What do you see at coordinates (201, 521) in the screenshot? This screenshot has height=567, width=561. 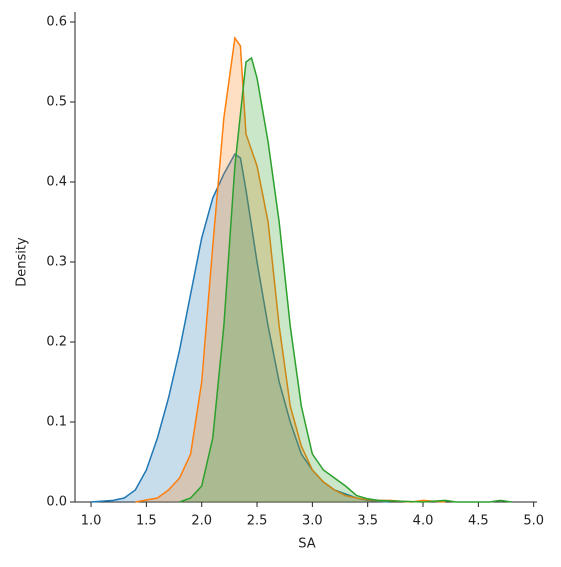 I see `x-tick-label: 2.0` at bounding box center [201, 521].